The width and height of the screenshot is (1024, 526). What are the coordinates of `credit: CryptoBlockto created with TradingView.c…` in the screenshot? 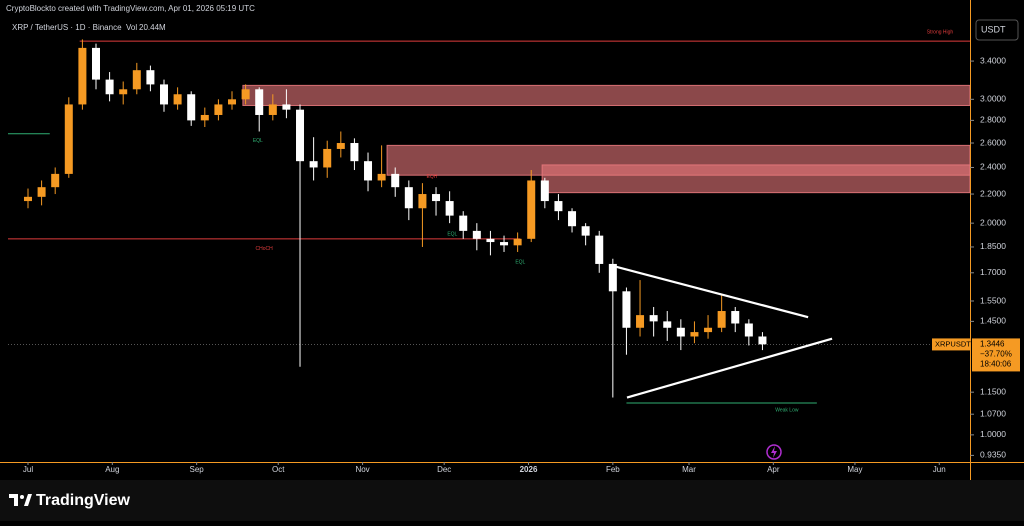 It's located at (130, 8).